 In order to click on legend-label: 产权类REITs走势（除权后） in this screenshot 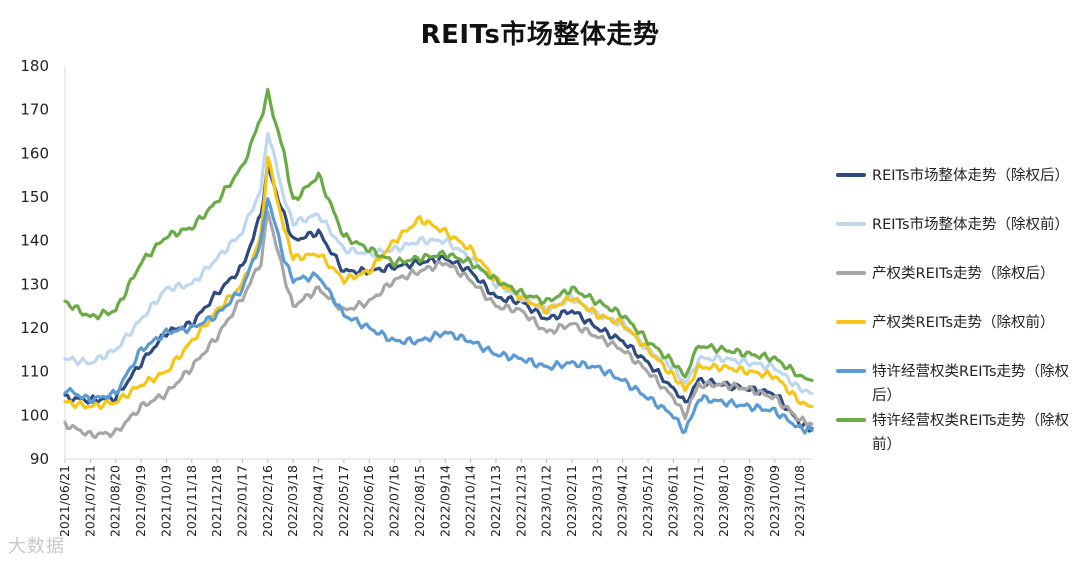, I will do `click(963, 274)`.